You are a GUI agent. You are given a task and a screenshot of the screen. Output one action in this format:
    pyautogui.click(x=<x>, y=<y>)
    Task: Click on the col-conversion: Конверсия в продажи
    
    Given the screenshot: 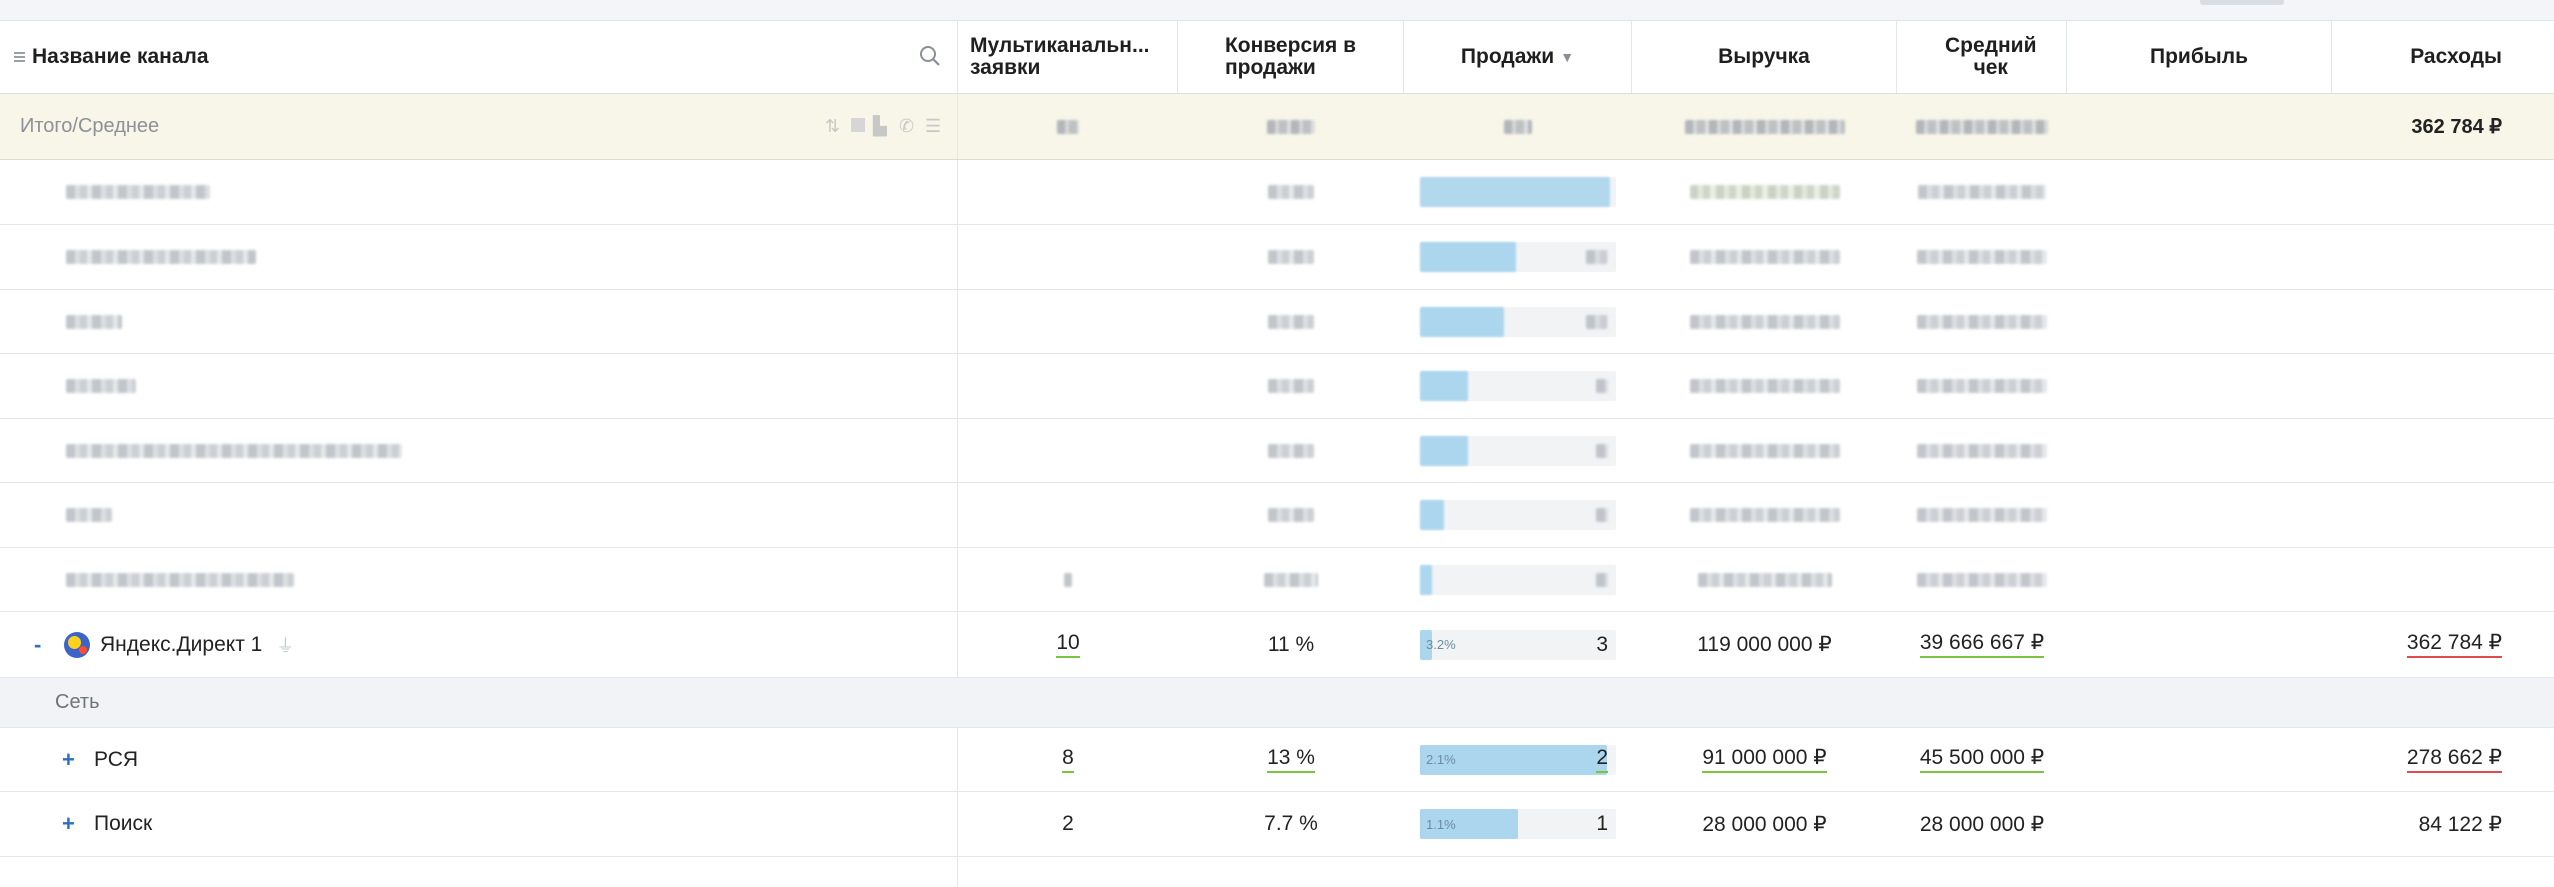 What is the action you would take?
    pyautogui.click(x=1291, y=57)
    